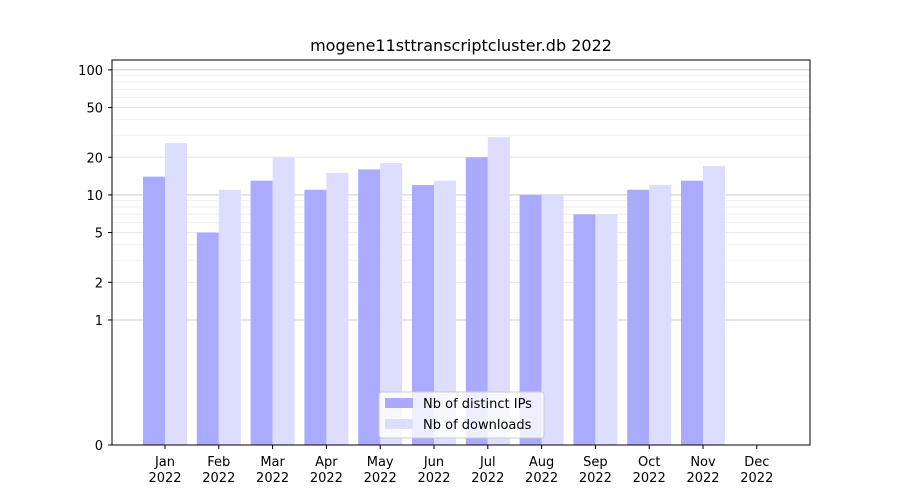  What do you see at coordinates (541, 462) in the screenshot?
I see `x-tick-label: Aug` at bounding box center [541, 462].